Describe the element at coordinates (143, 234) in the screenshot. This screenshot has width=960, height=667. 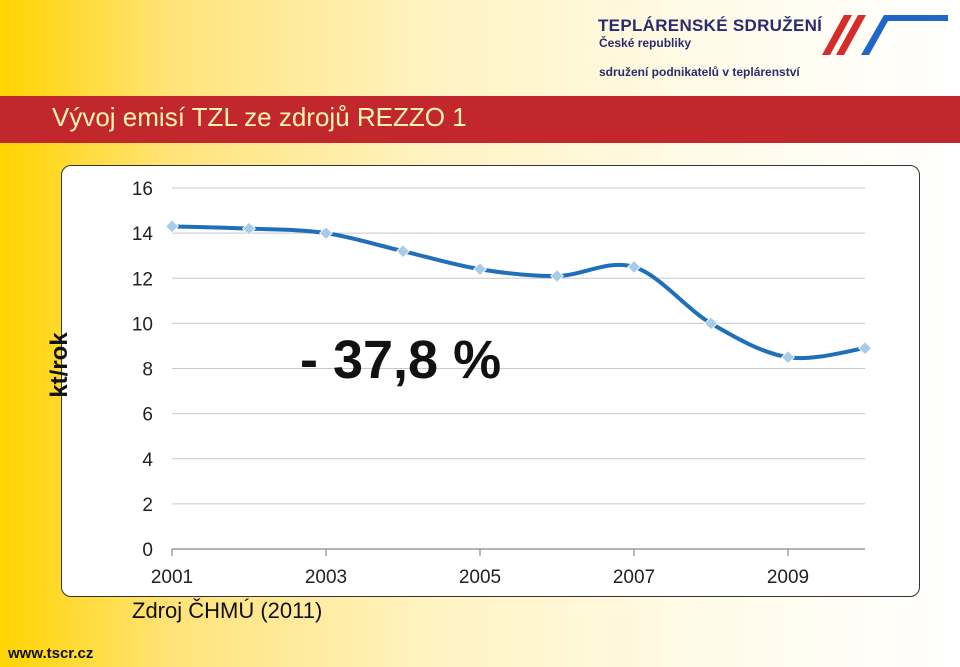
I see `y-tick-label: 14` at that location.